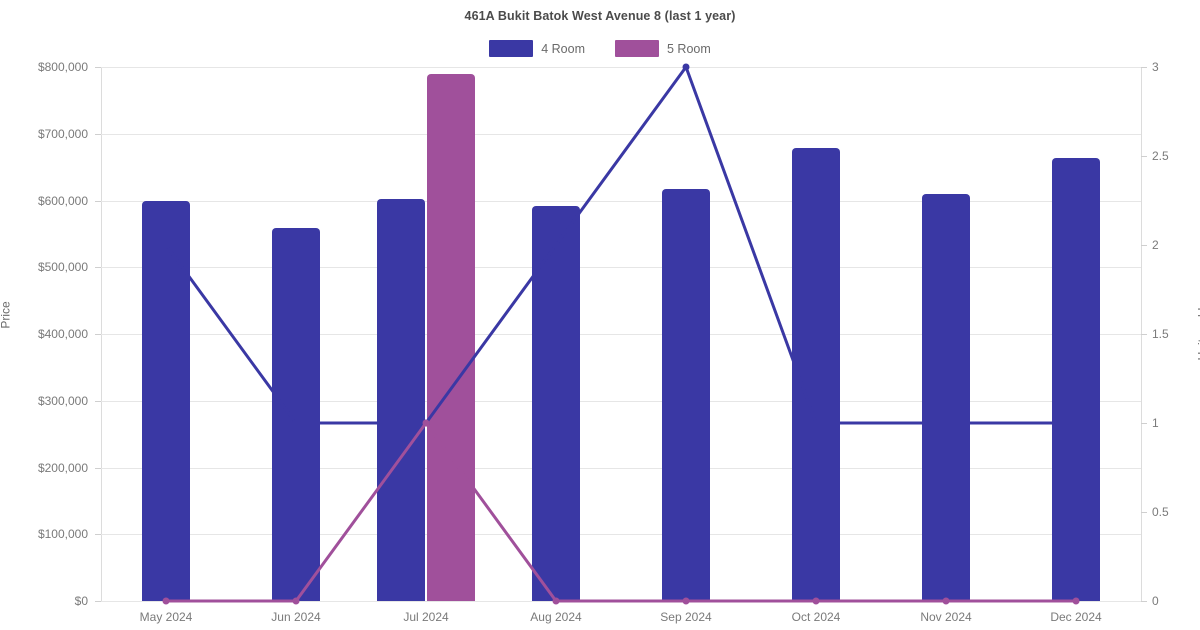 Image resolution: width=1200 pixels, height=630 pixels. What do you see at coordinates (663, 48) in the screenshot?
I see `legend-item-5-room: 5 Room` at bounding box center [663, 48].